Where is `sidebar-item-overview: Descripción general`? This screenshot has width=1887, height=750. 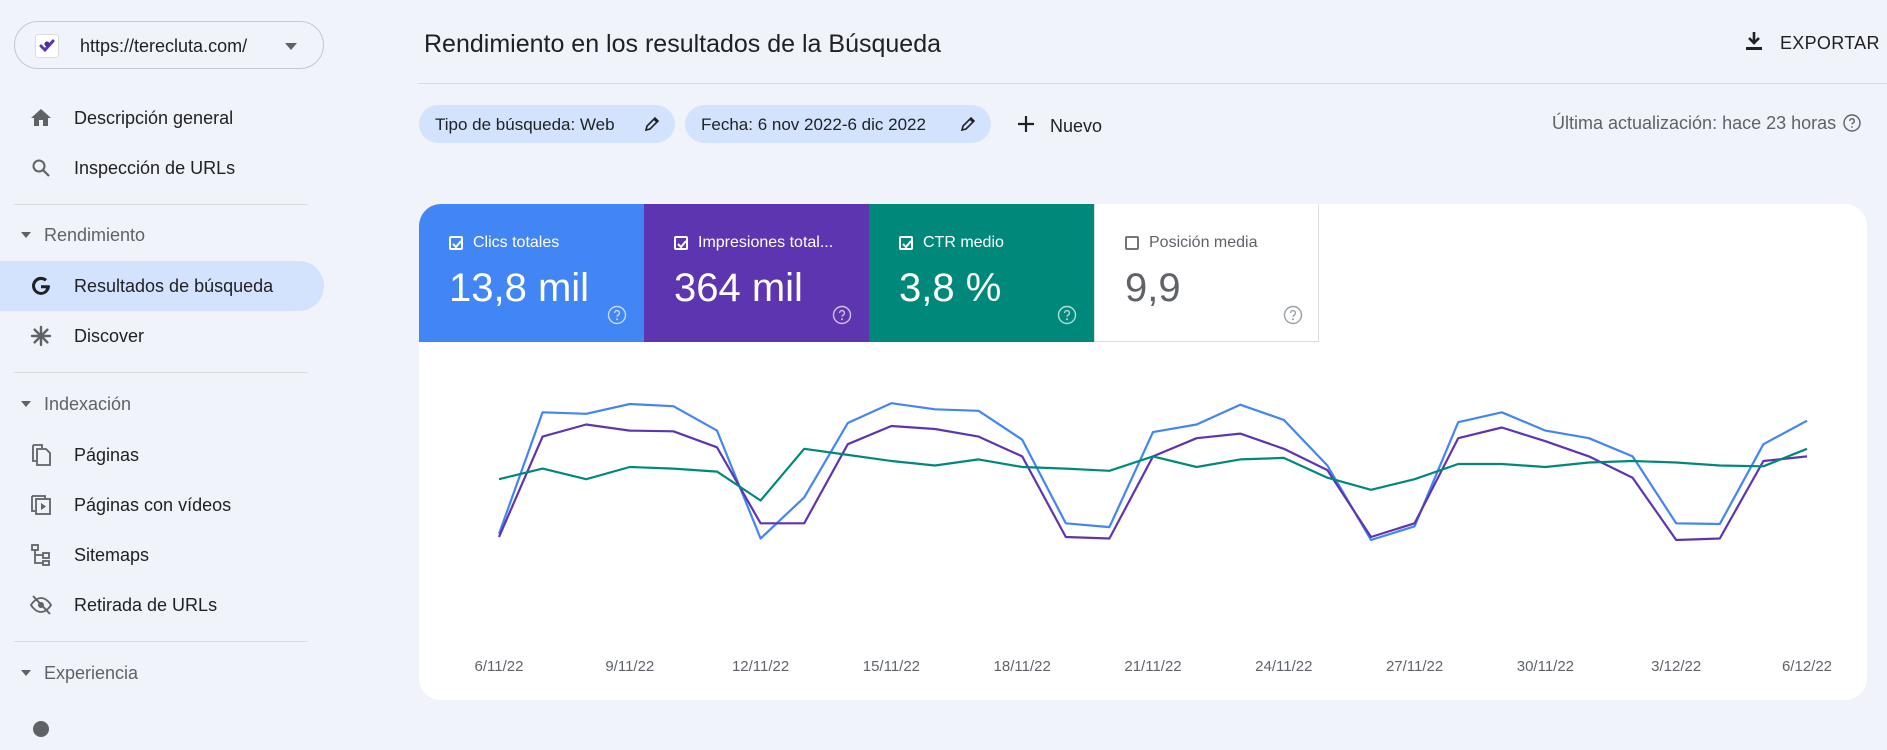
sidebar-item-overview: Descripción general is located at coordinates (162, 118).